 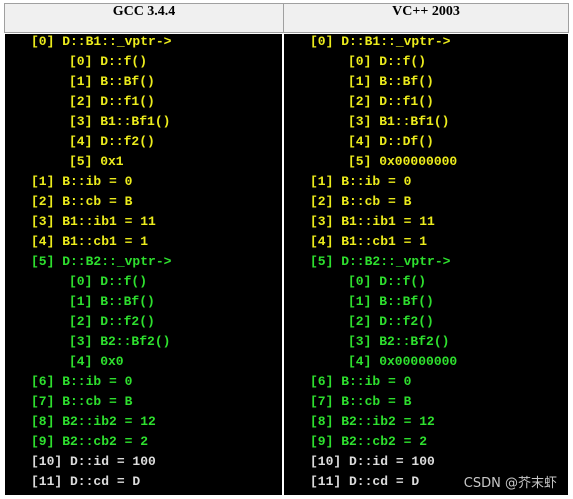 What do you see at coordinates (403, 161) in the screenshot?
I see `layout-entry: [5] 0x00000000` at bounding box center [403, 161].